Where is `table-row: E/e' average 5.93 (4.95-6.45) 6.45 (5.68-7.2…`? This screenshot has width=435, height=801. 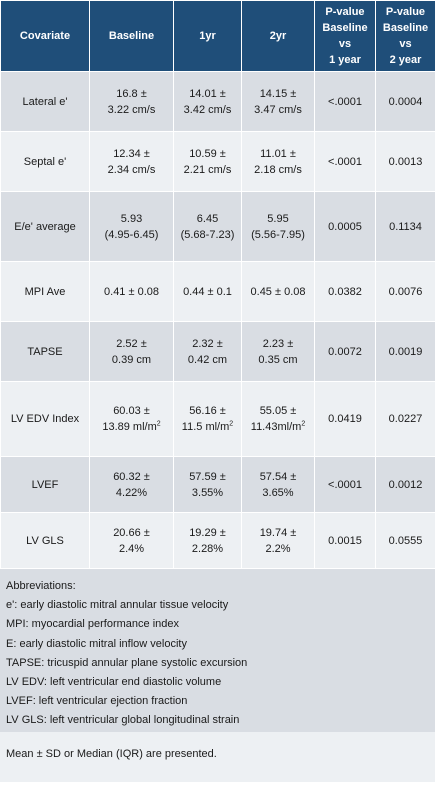
table-row: E/e' average 5.93 (4.95-6.45) 6.45 (5.68-7.2… is located at coordinates (217, 226).